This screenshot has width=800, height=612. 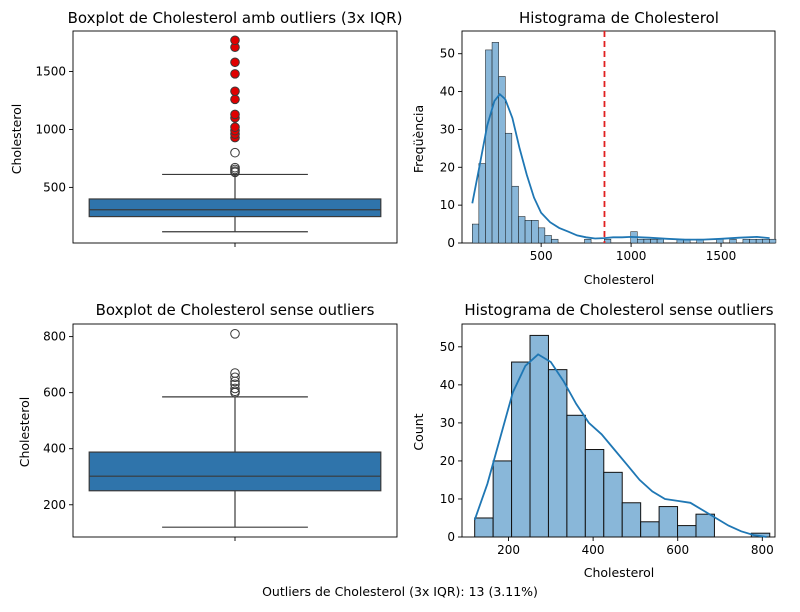 What do you see at coordinates (54, 505) in the screenshot?
I see `y-tick-label: 200` at bounding box center [54, 505].